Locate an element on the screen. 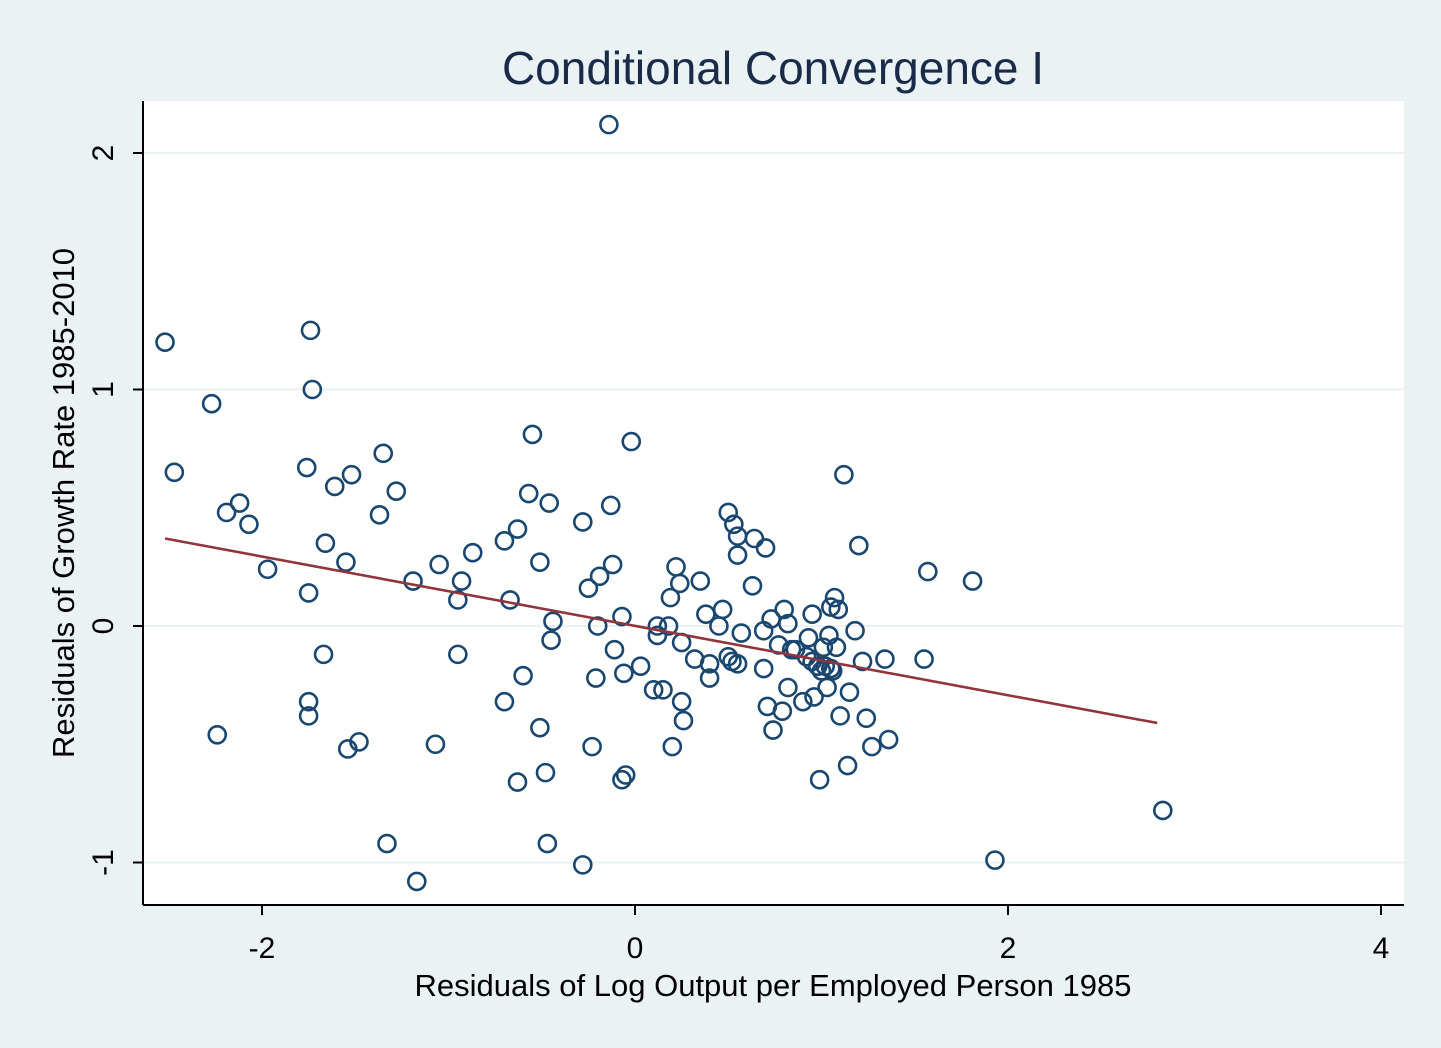  y-tick-label: -1 is located at coordinates (103, 862).